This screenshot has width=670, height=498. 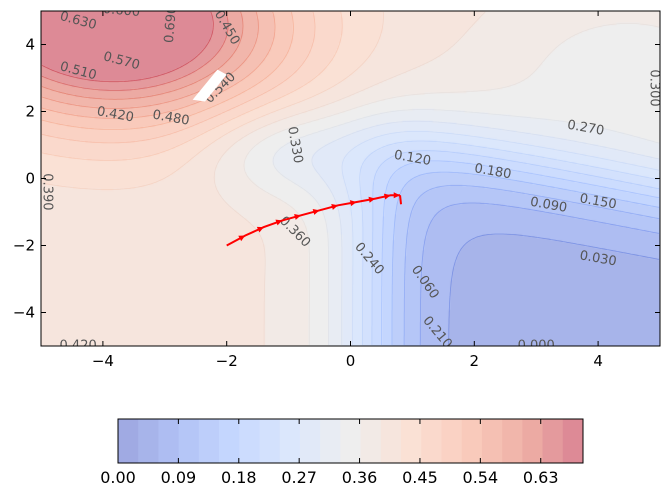 What do you see at coordinates (492, 171) in the screenshot?
I see `contour-label: 0.180` at bounding box center [492, 171].